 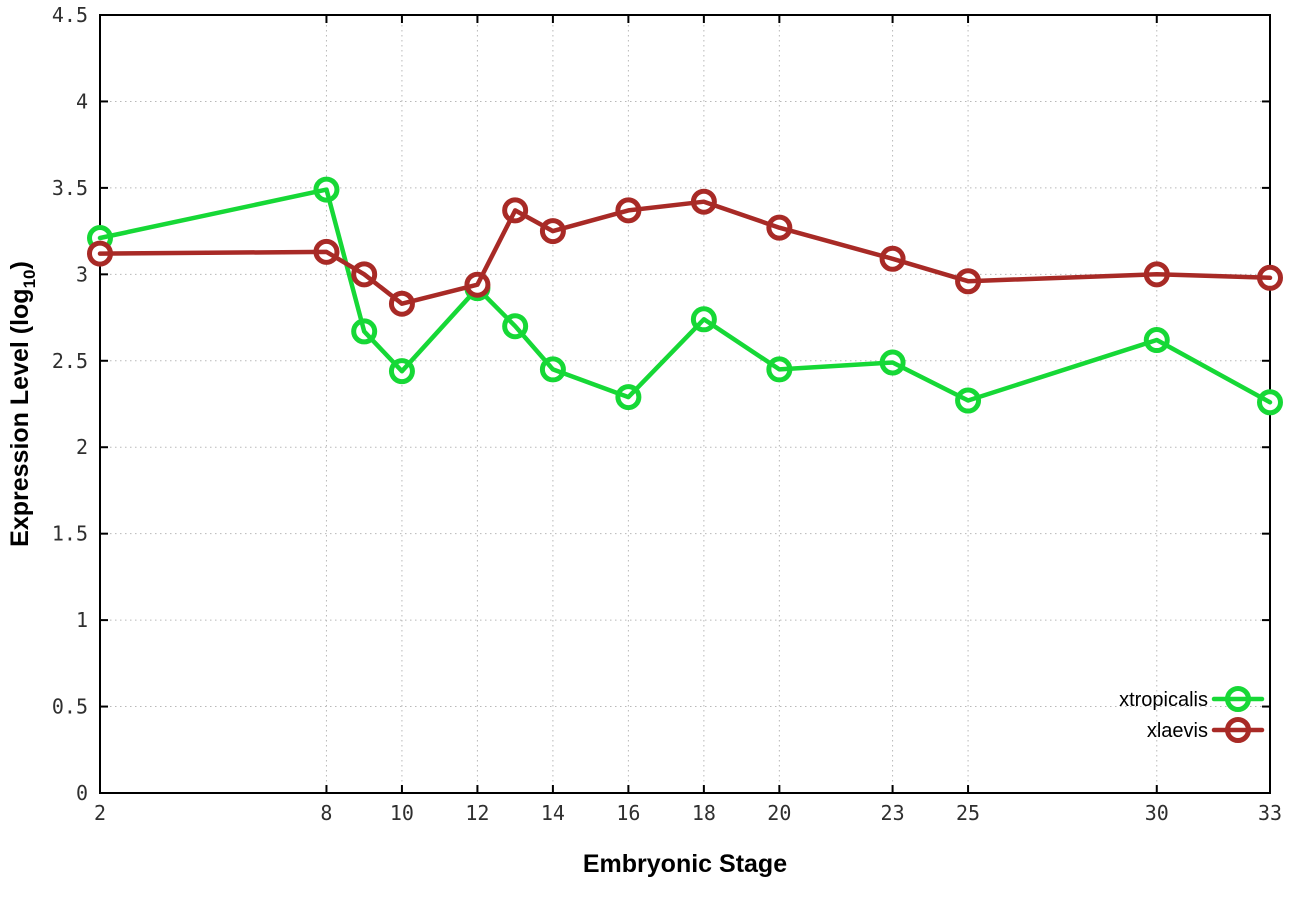 I want to click on y-tick-label: 0, so click(x=82, y=793).